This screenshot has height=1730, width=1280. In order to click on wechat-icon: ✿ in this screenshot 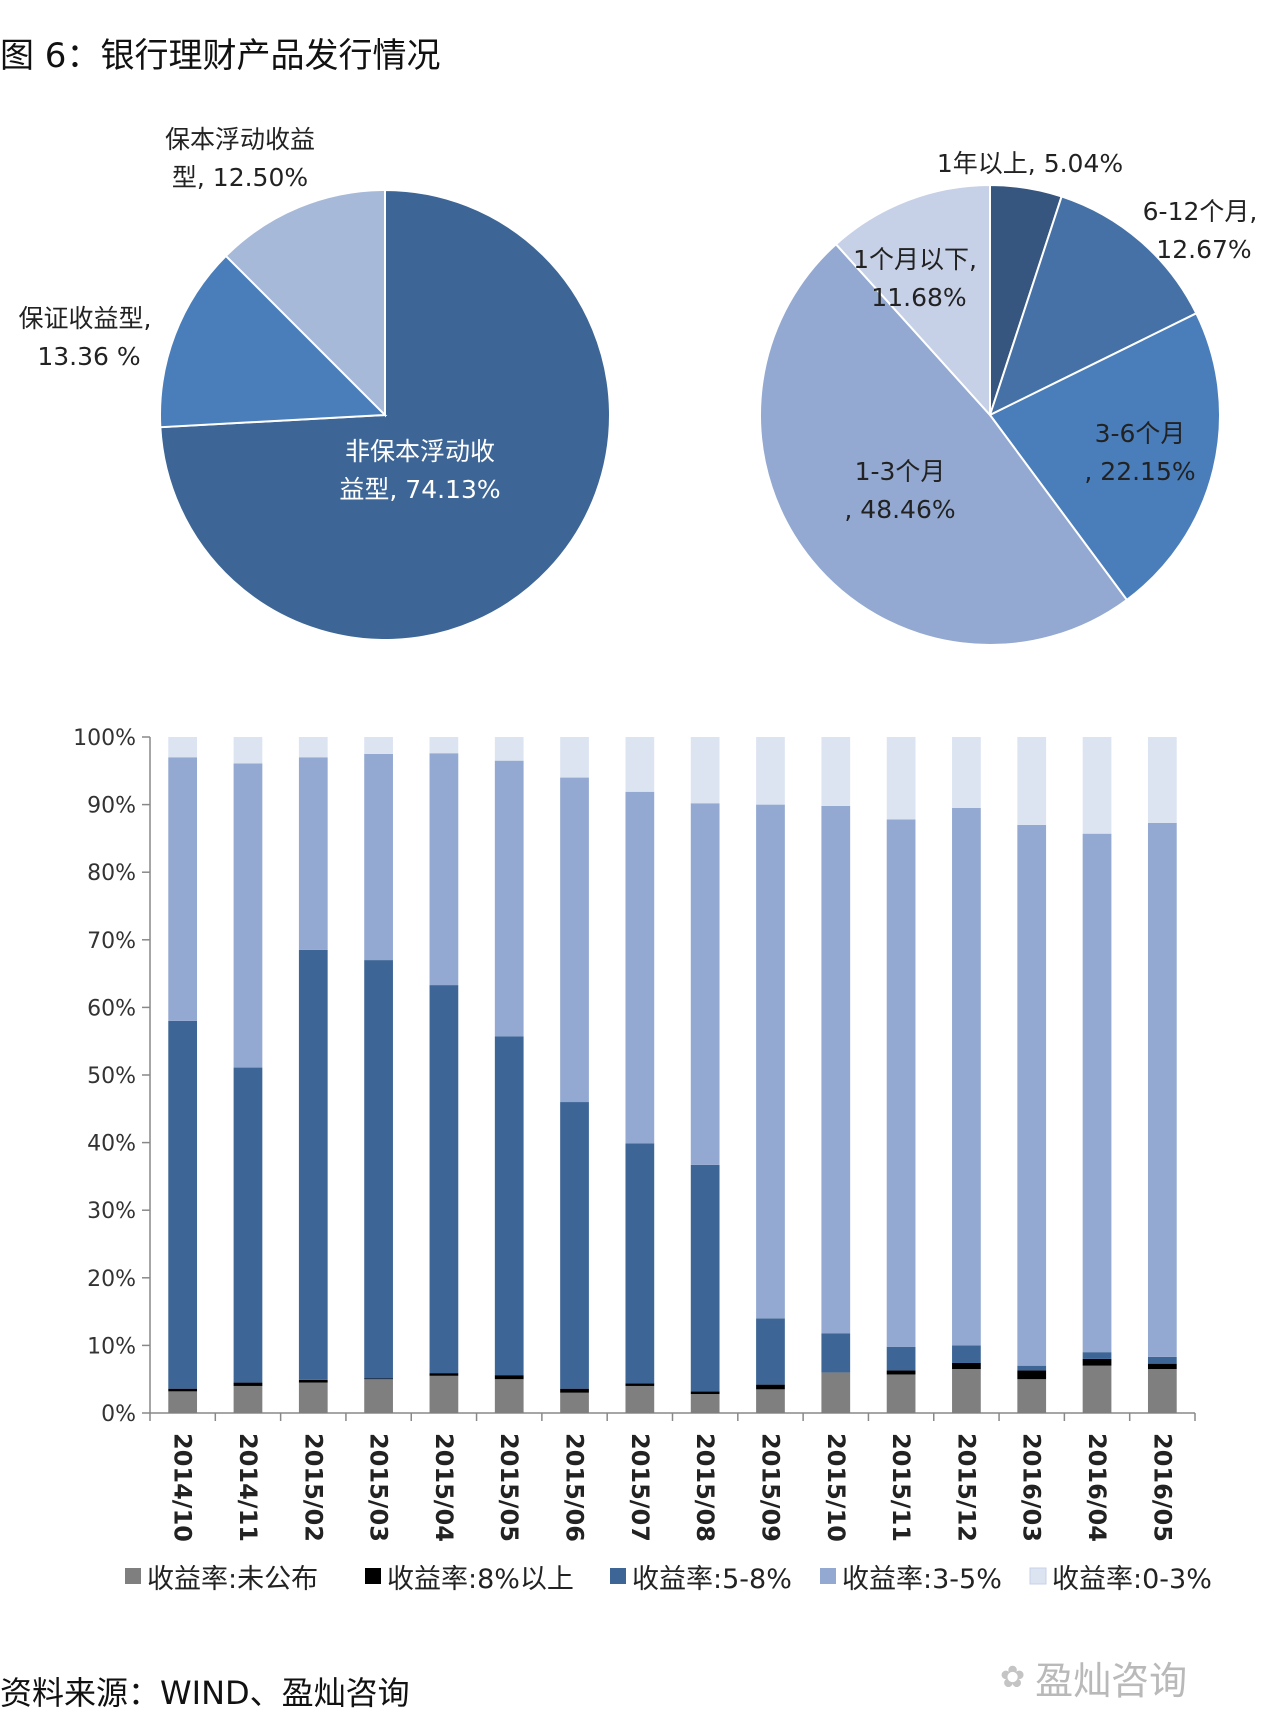, I will do `click(1013, 1677)`.